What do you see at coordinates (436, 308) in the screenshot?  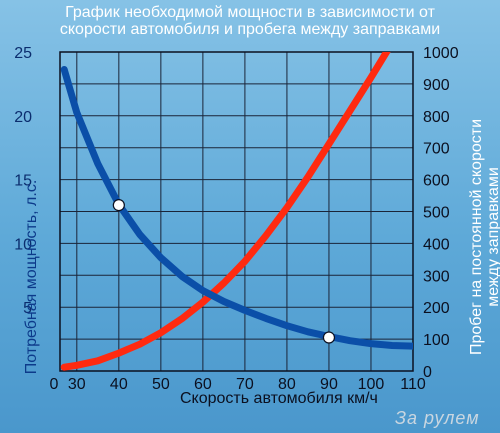 I see `y2-tick-label: 200` at bounding box center [436, 308].